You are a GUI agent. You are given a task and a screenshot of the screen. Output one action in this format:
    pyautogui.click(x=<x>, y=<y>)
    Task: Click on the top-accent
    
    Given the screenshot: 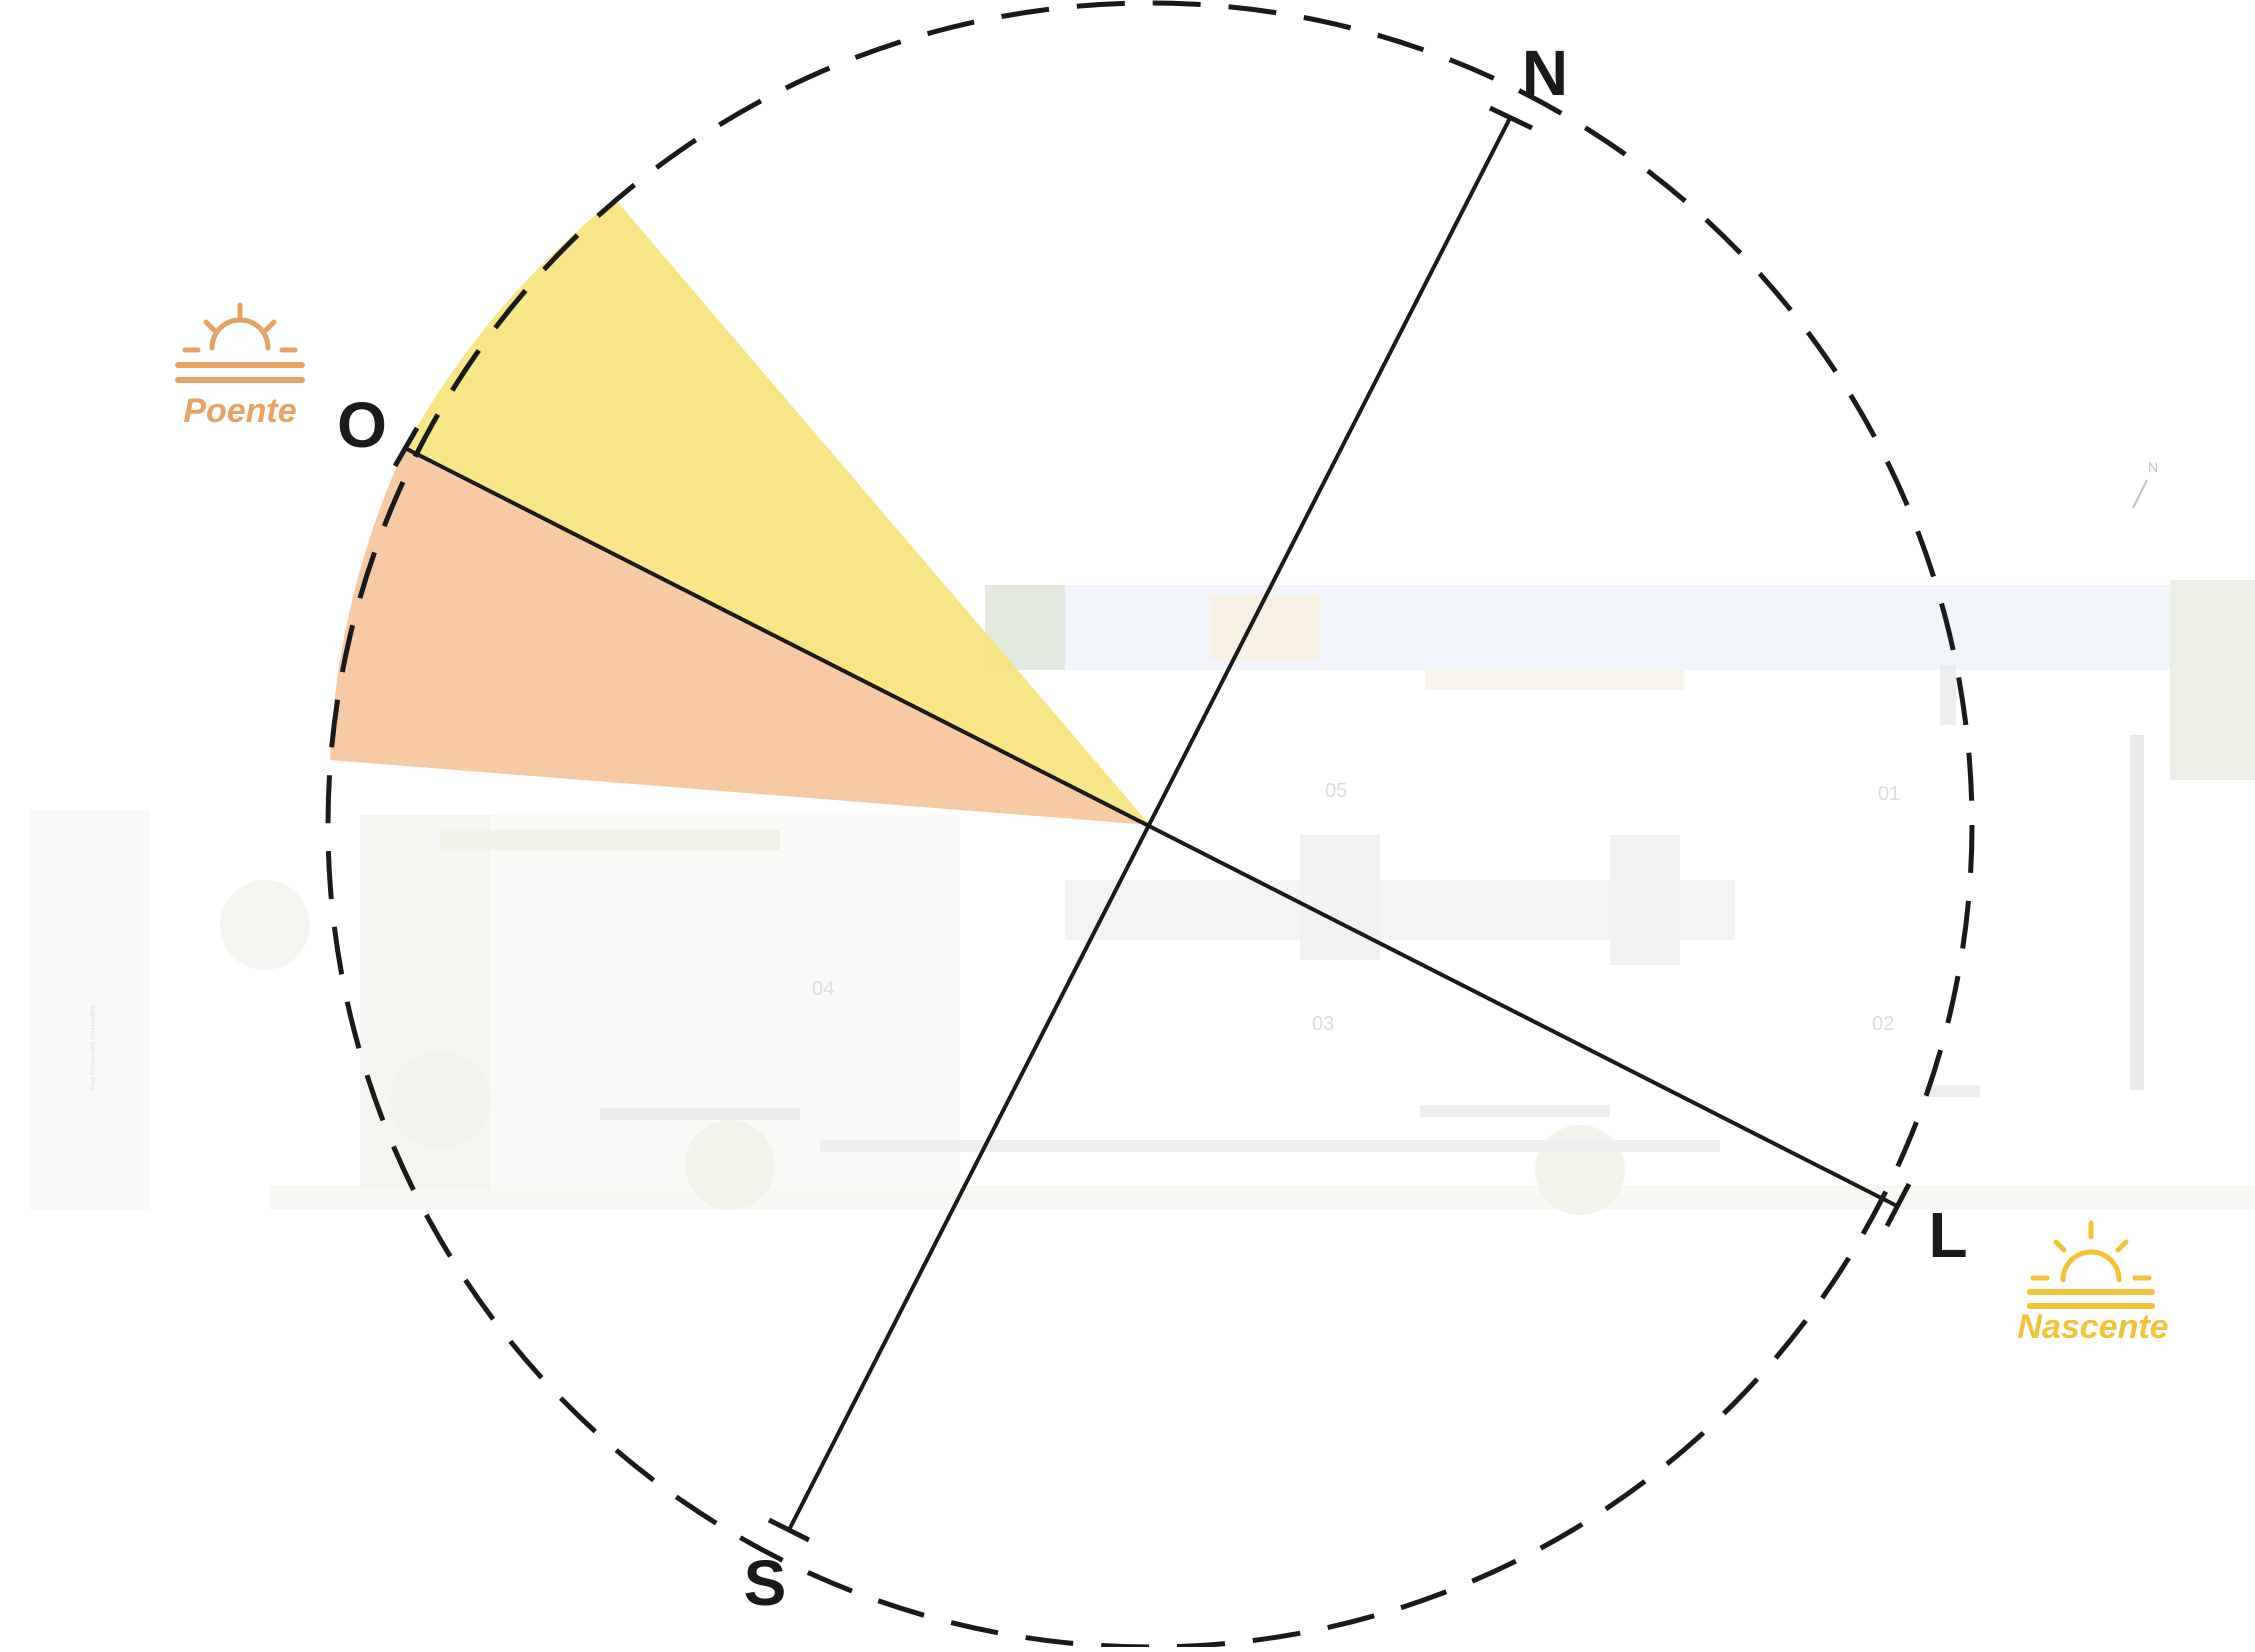 What is the action you would take?
    pyautogui.click(x=1265, y=627)
    